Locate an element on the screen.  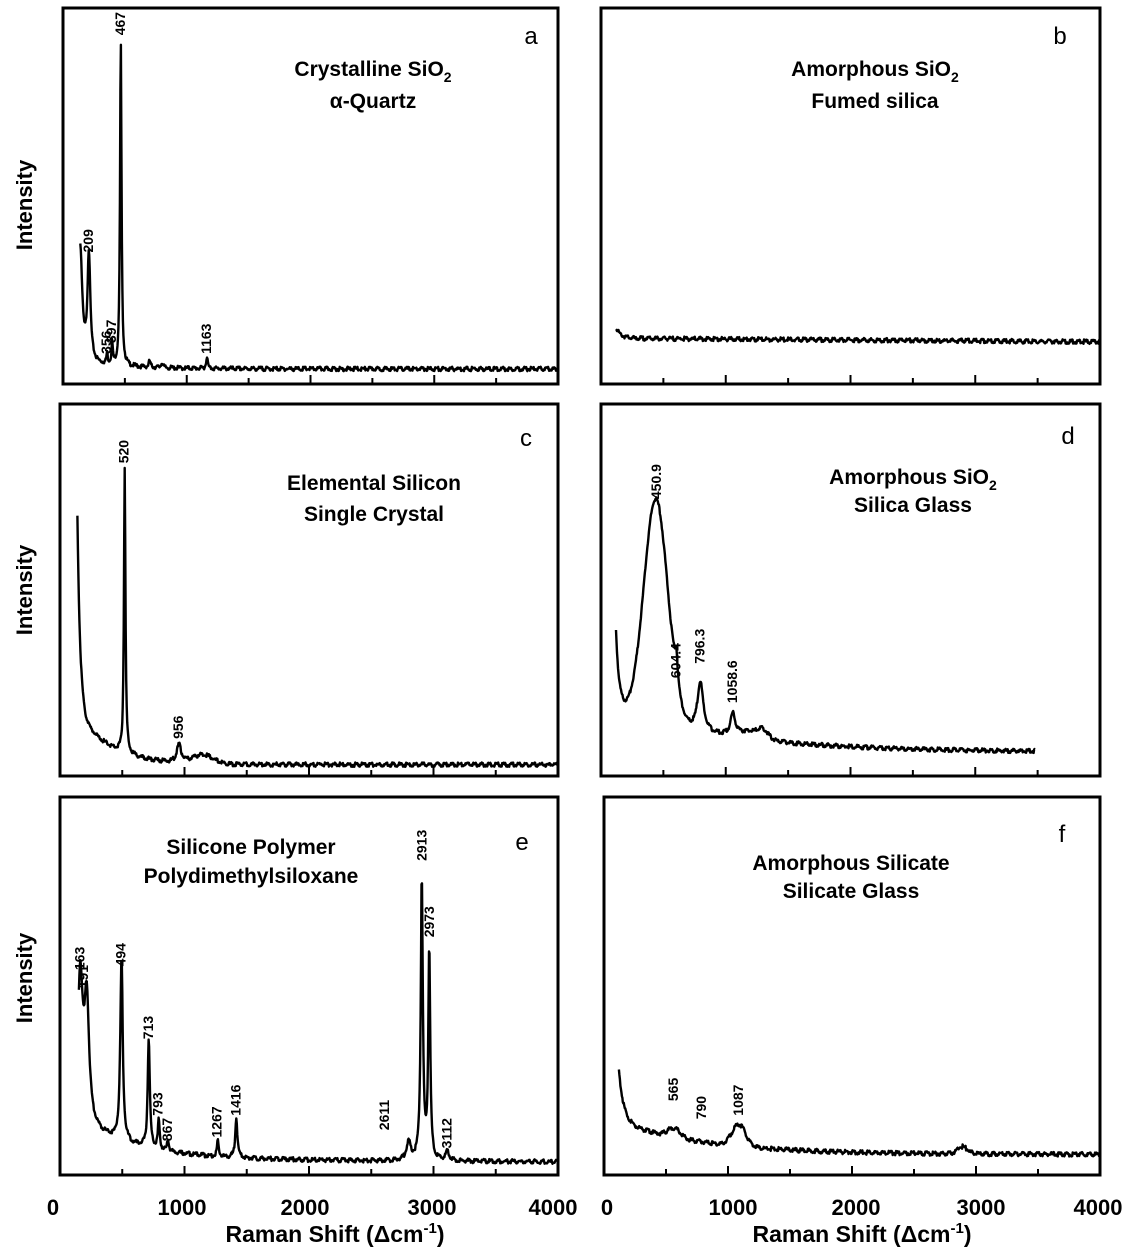
panel-d-title-line2: Silica Glass is located at coordinates (913, 505).